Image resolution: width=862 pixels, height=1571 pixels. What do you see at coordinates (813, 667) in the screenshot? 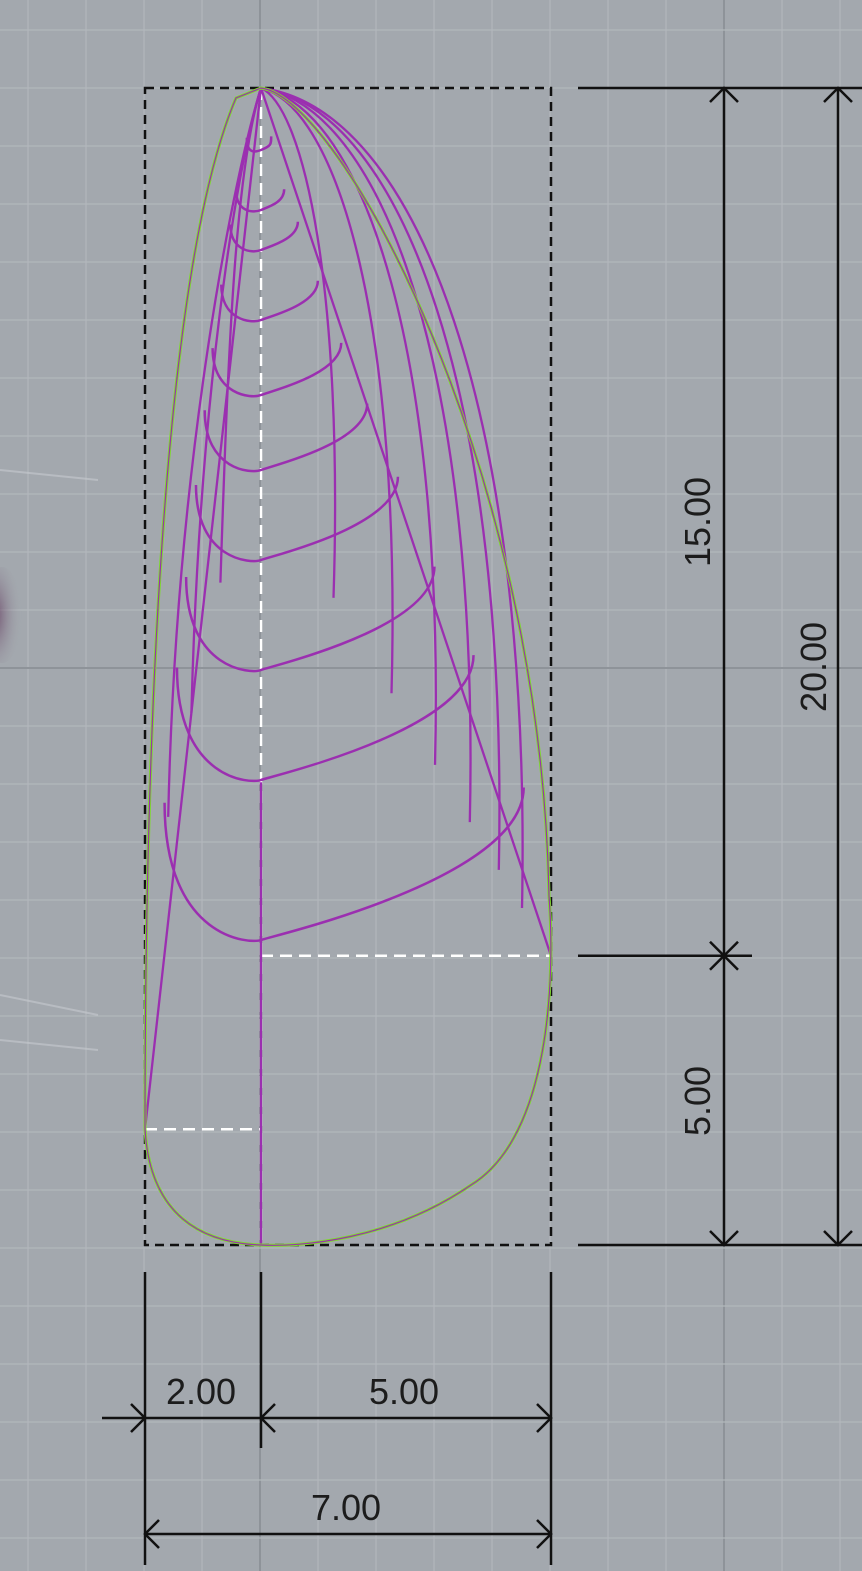
I see `dimension-total-height-label: 20.00` at bounding box center [813, 667].